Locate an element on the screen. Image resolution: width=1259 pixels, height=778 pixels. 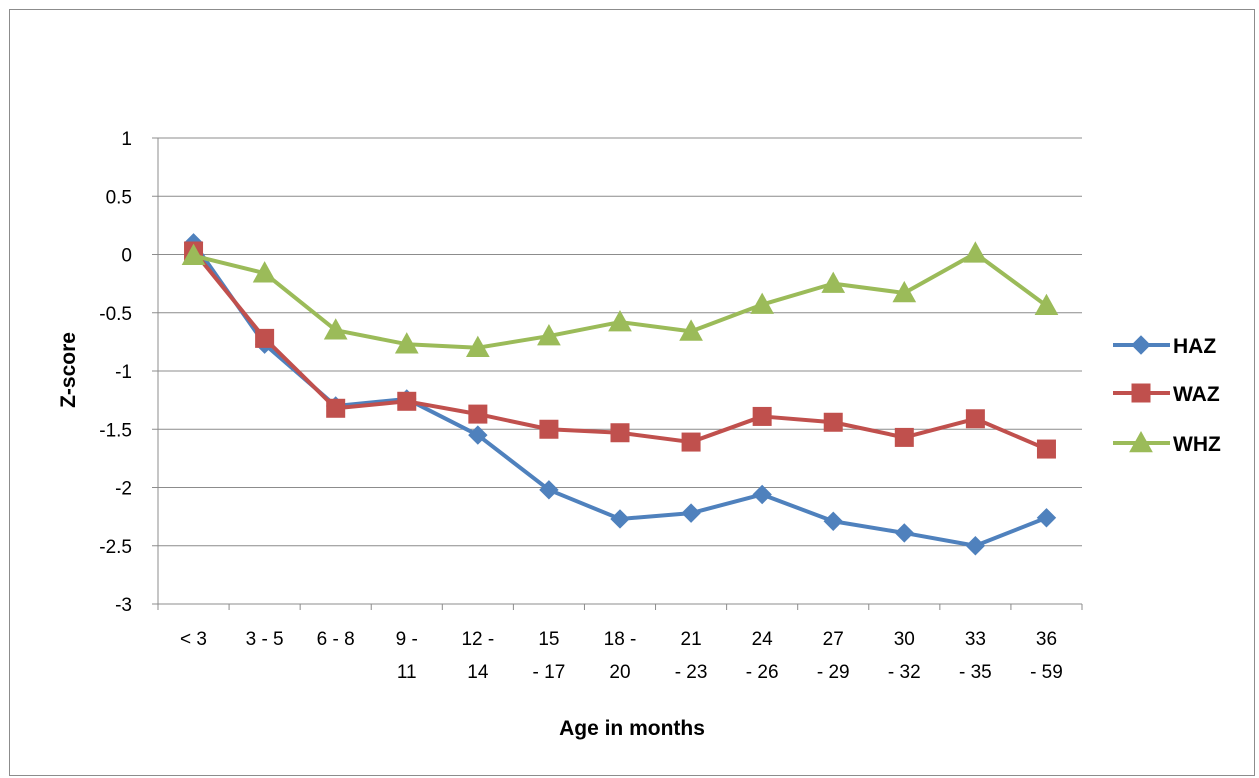
y-tick-label: -1.5 is located at coordinates (115, 430).